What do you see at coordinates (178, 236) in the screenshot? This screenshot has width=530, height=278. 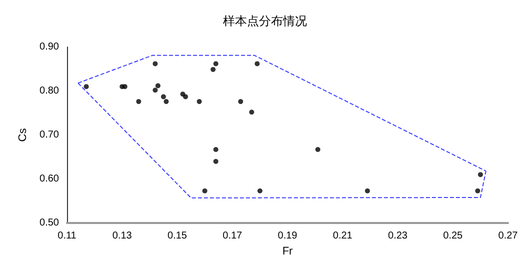 I see `x-tick-label: 0.15` at bounding box center [178, 236].